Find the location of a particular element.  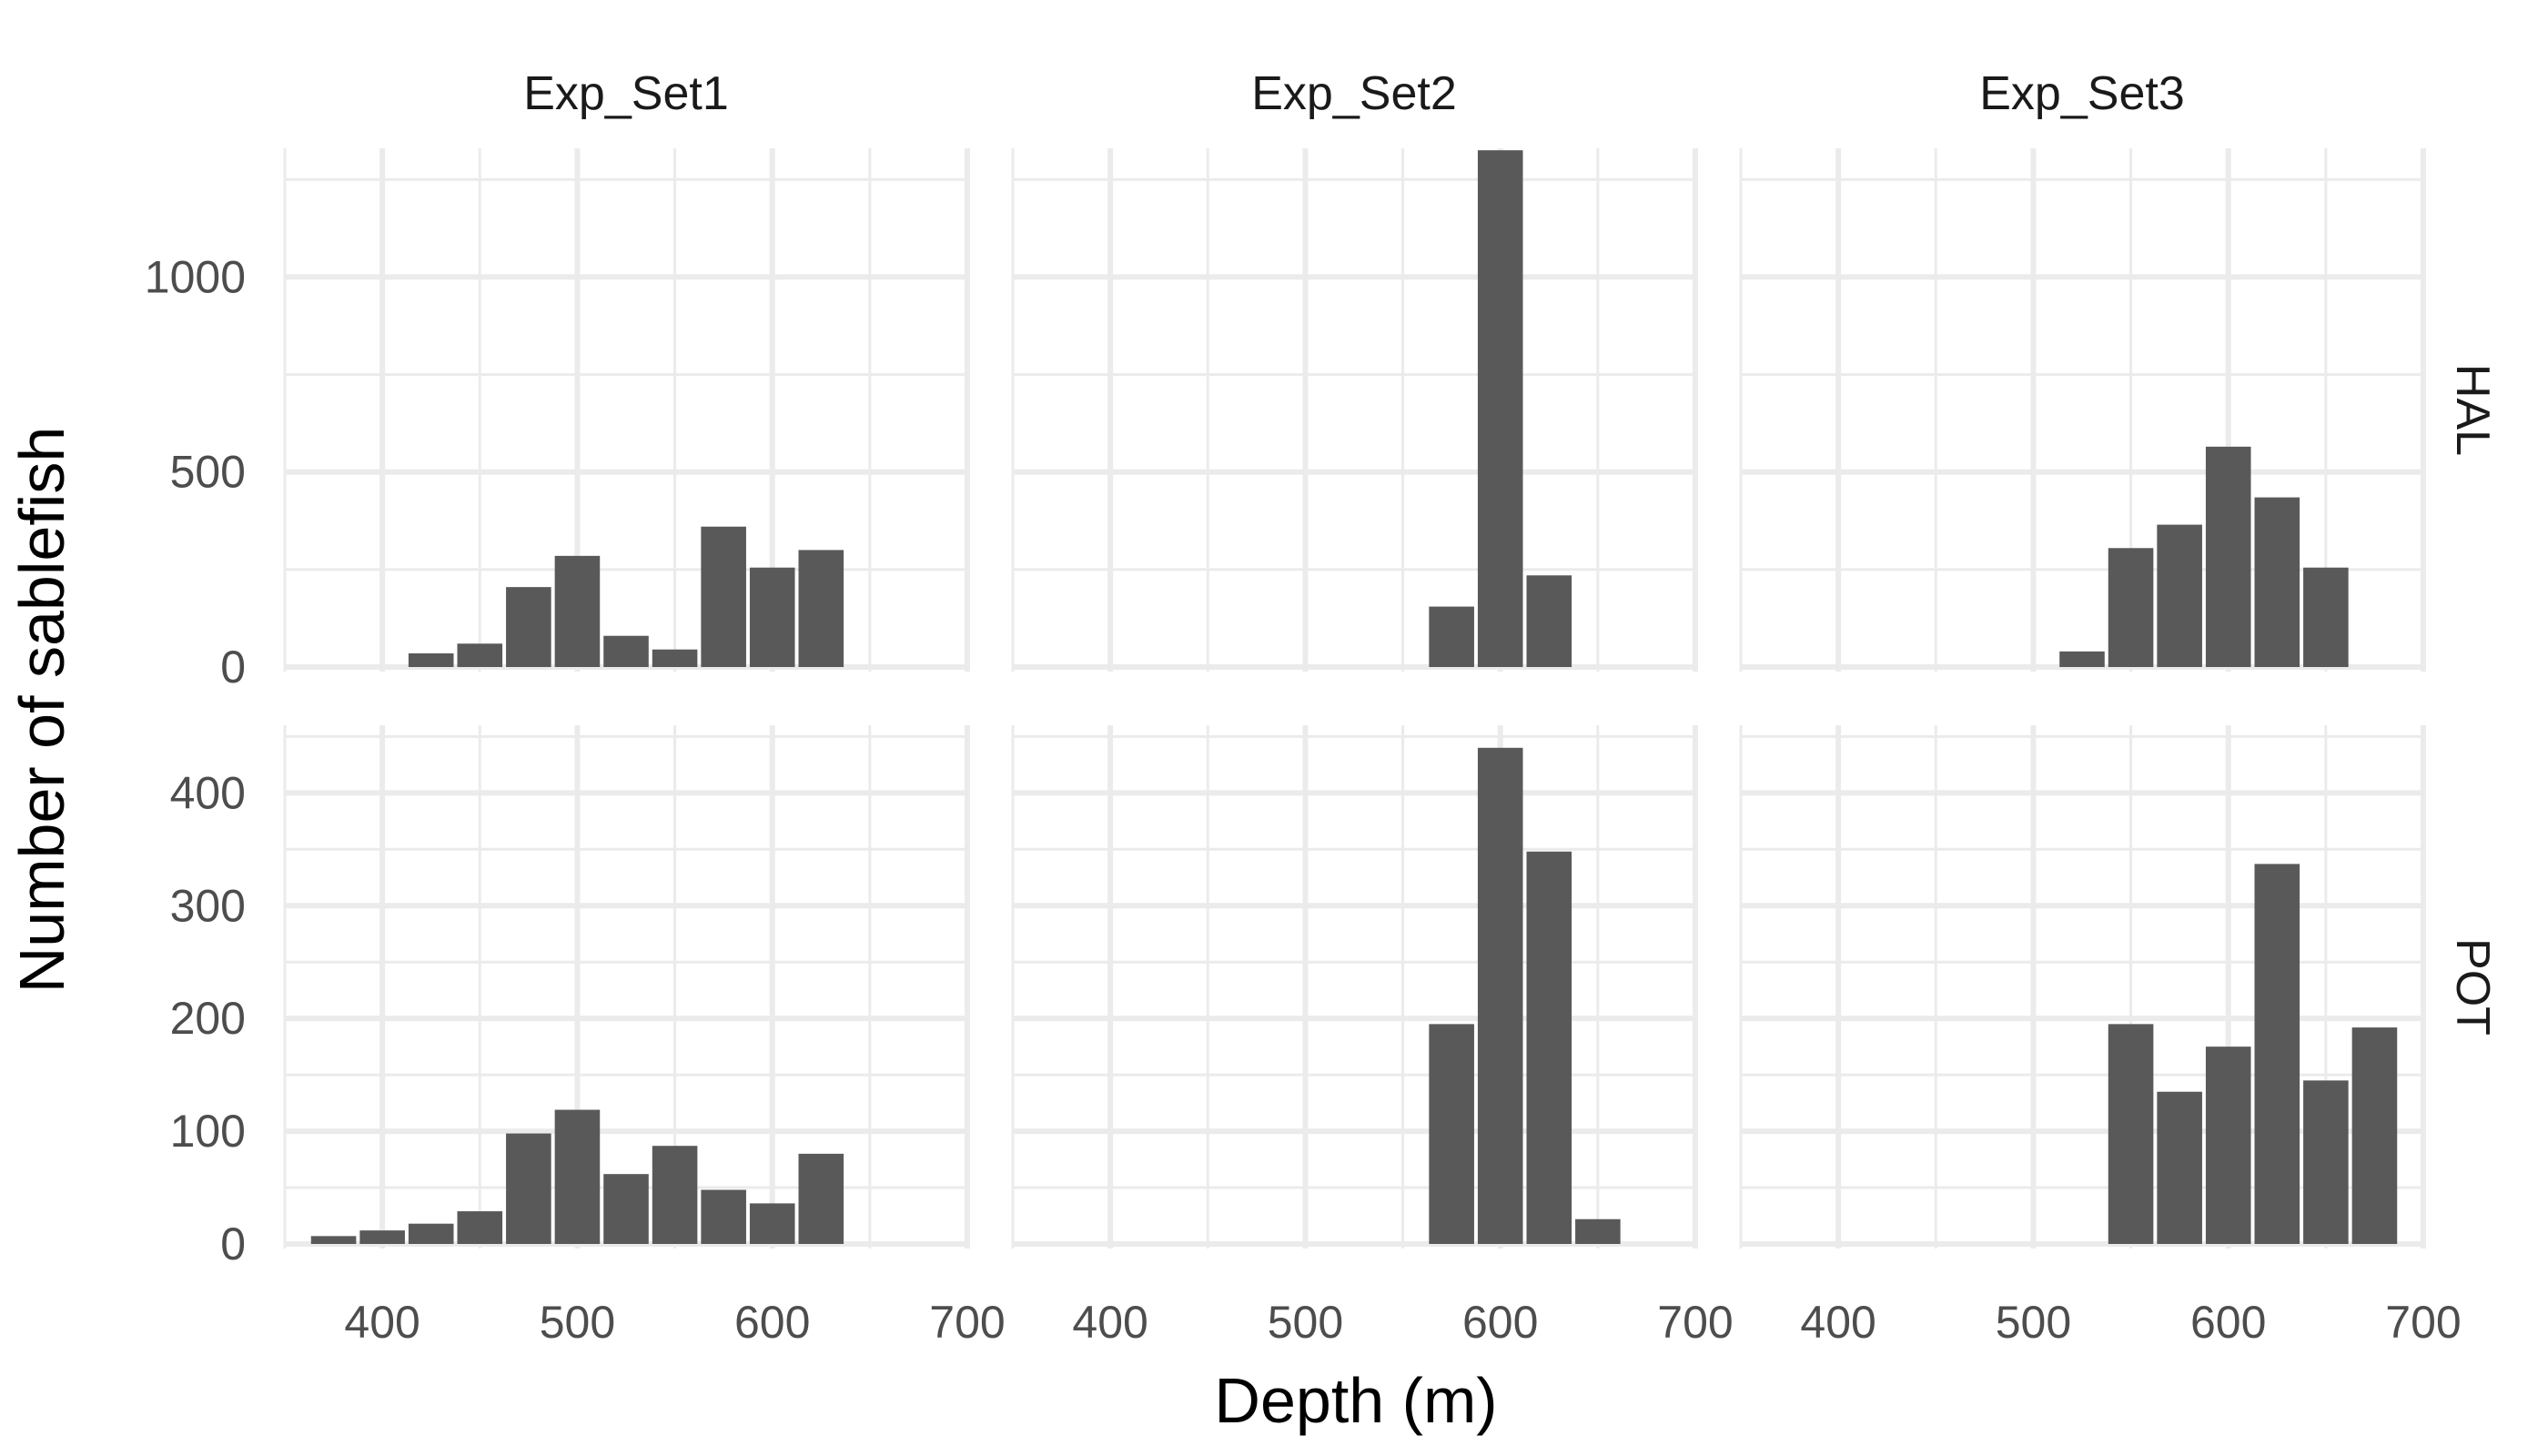

x-axis-title: Depth (m) is located at coordinates (1355, 1400).